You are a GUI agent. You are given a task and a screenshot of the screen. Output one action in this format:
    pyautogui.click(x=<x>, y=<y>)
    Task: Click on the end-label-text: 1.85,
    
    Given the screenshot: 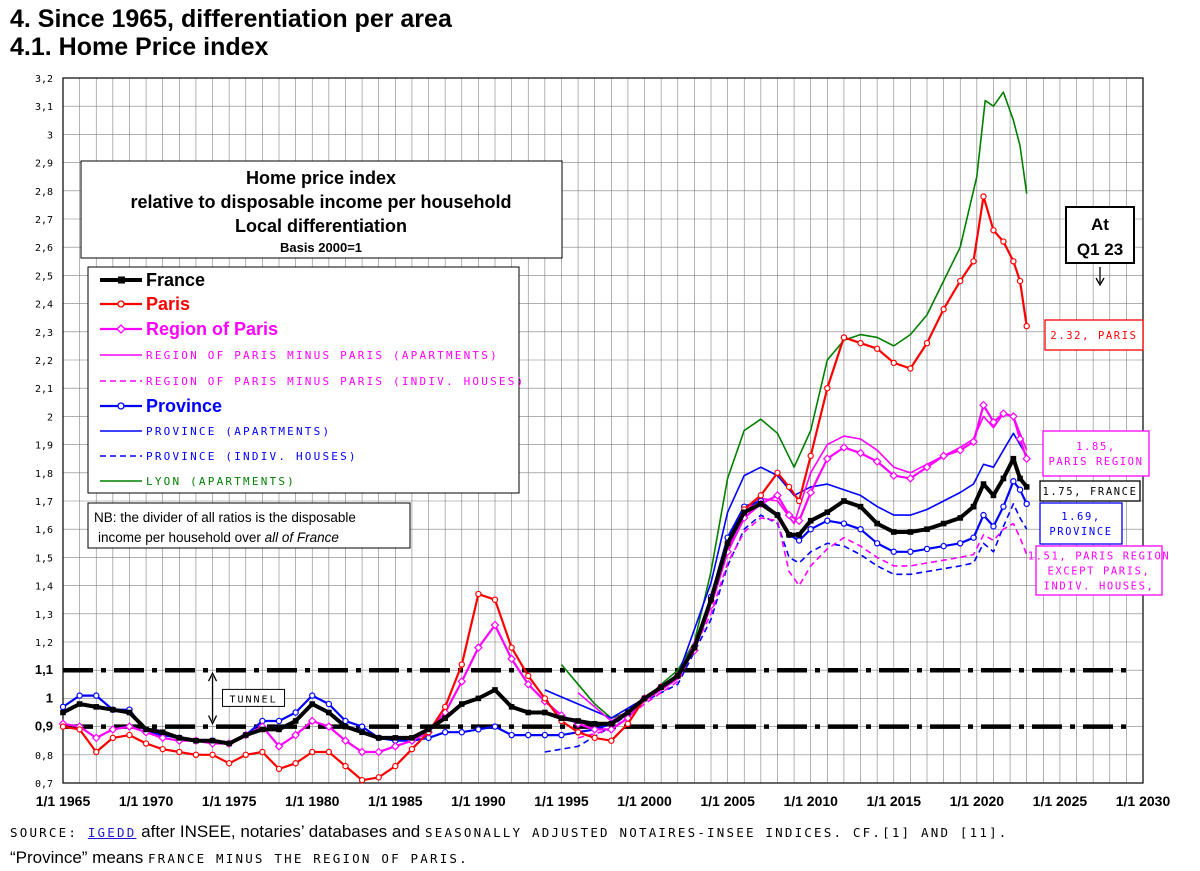 What is the action you would take?
    pyautogui.click(x=1096, y=447)
    